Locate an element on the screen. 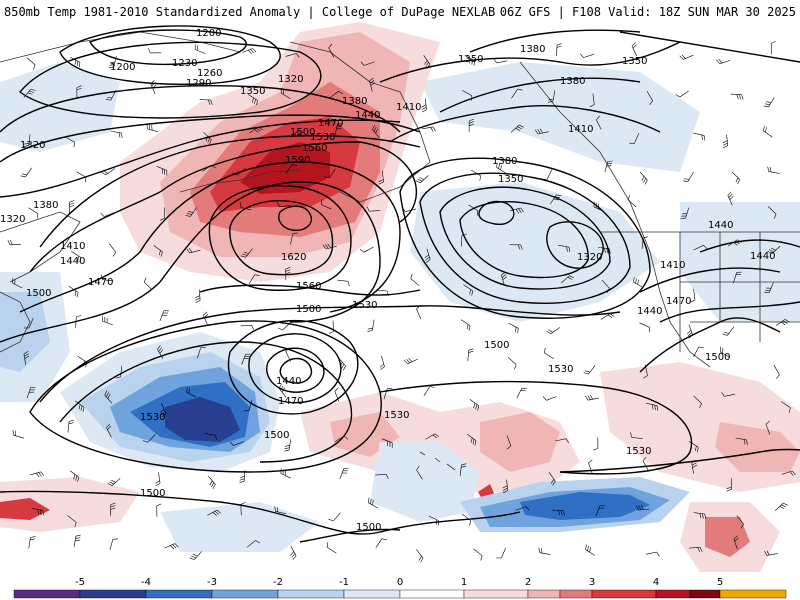  contour-label: 1470 is located at coordinates (100, 282).